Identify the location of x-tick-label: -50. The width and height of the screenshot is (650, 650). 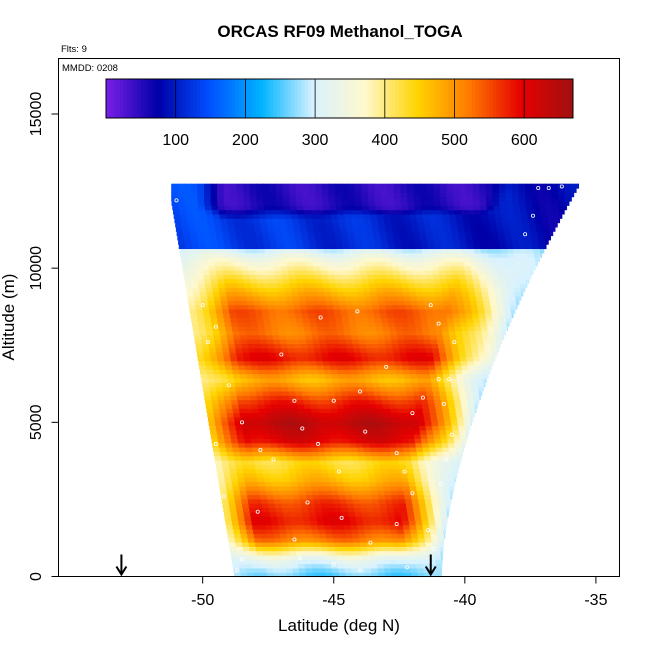
(202, 600).